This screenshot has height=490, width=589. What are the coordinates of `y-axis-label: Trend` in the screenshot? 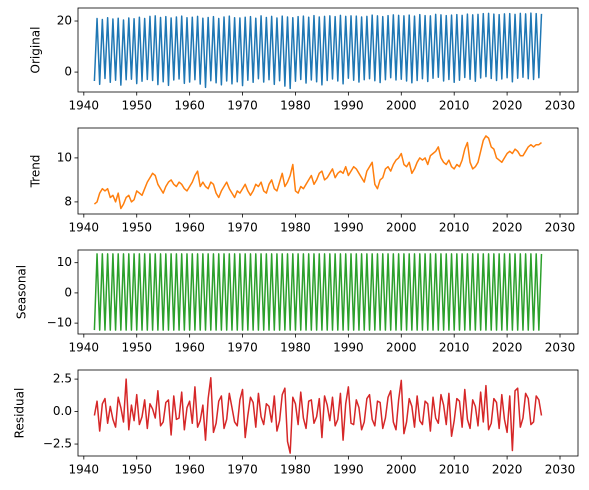 It's located at (36, 172).